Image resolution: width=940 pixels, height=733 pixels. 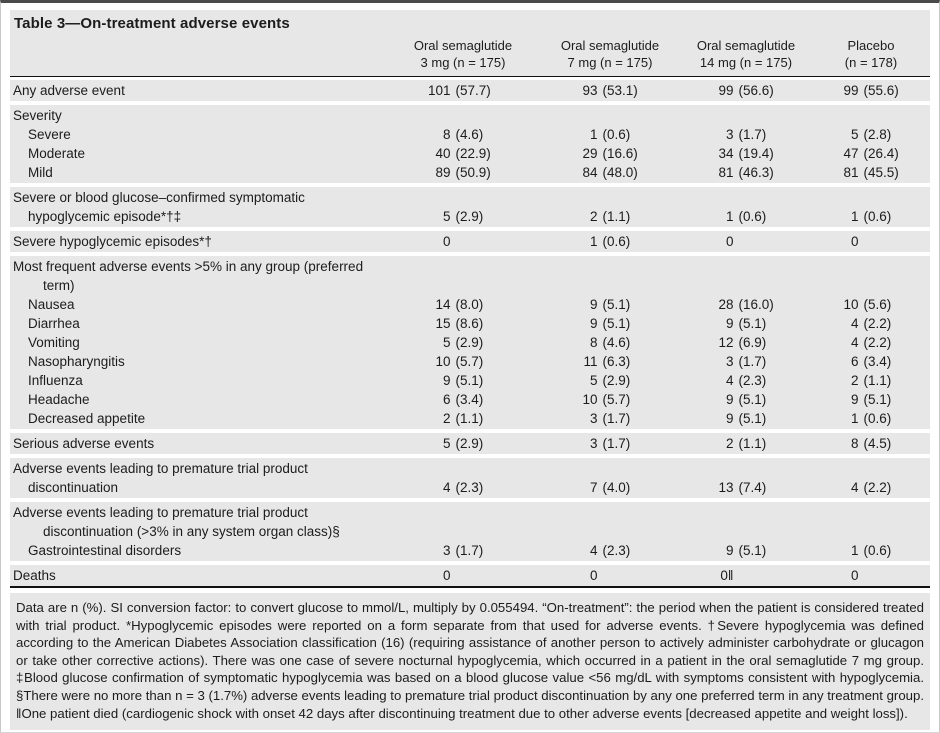 I want to click on value-cell: 12 (6.9), so click(x=746, y=342).